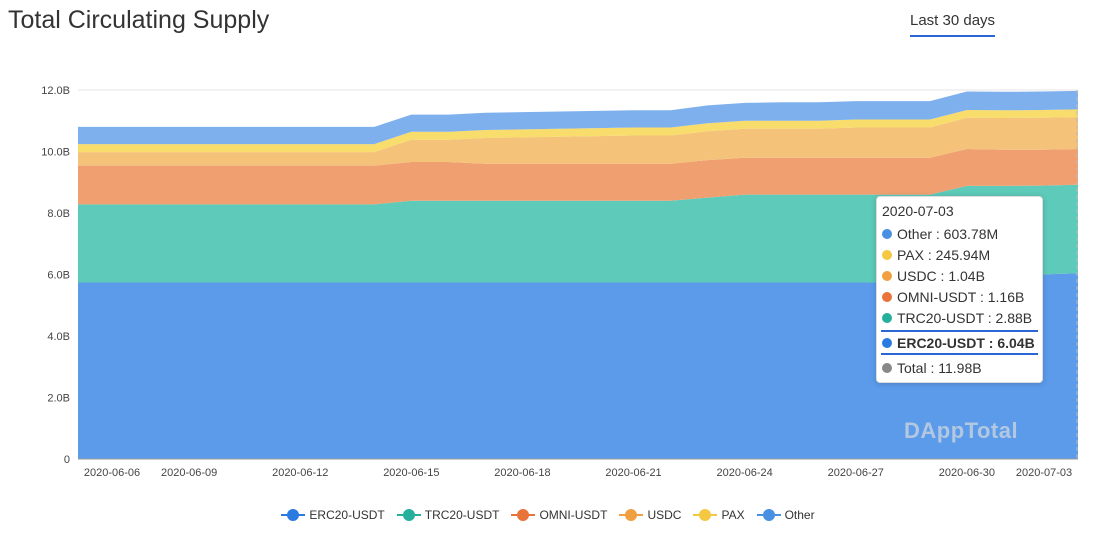 Image resolution: width=1096 pixels, height=535 pixels. Describe the element at coordinates (578, 177) in the screenshot. I see `area-omni-usdt` at that location.